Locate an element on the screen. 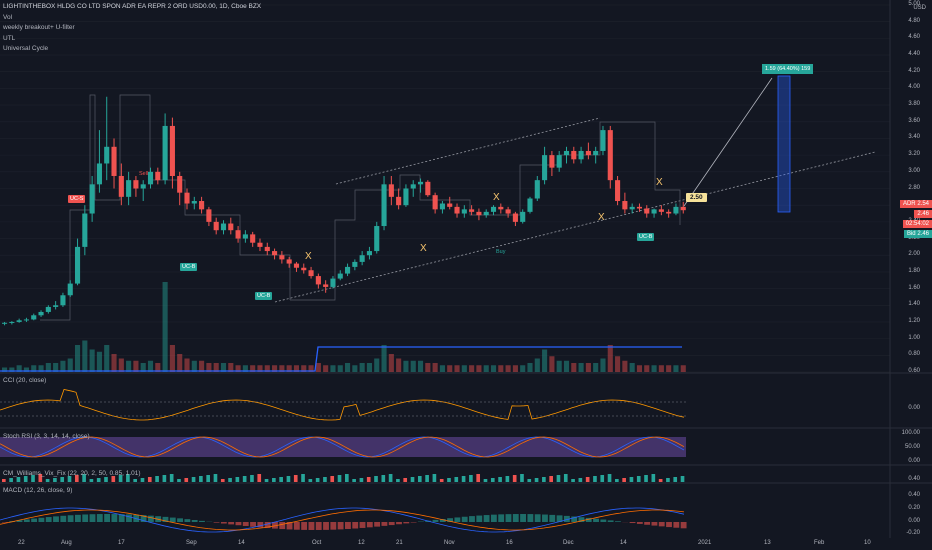 This screenshot has width=932, height=550. price-scale-label: 1.00 is located at coordinates (914, 337).